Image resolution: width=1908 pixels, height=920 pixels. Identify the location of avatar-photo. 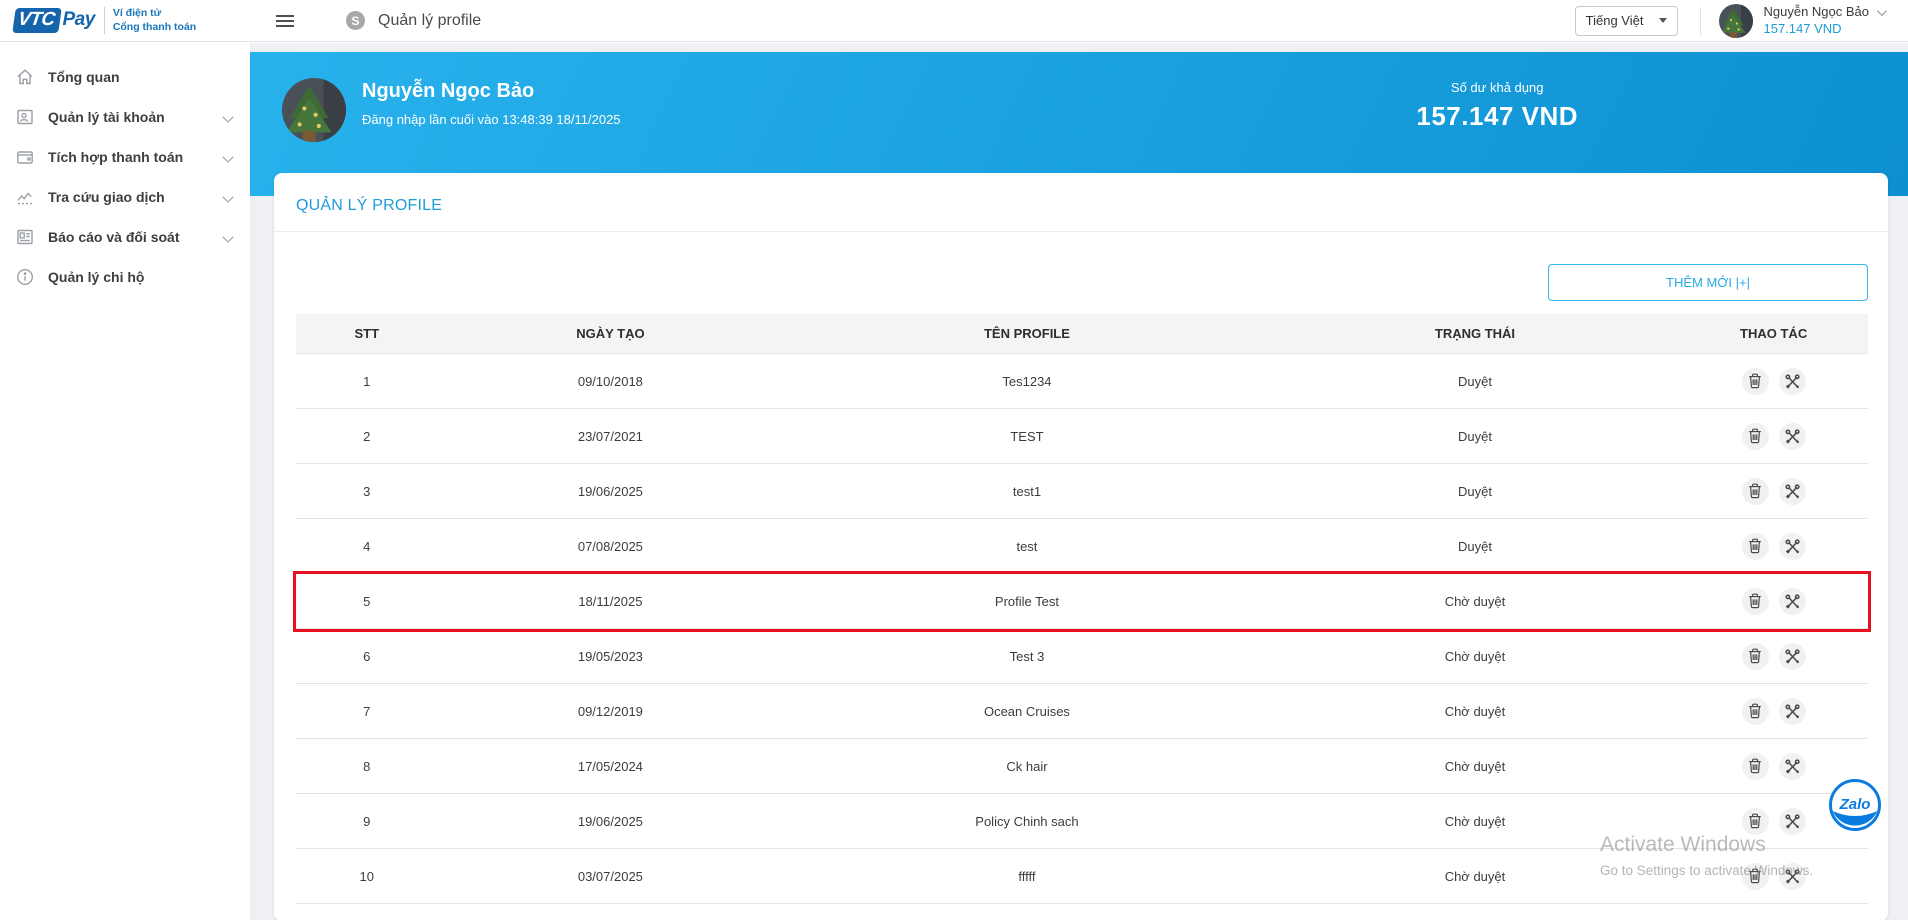
(314, 110).